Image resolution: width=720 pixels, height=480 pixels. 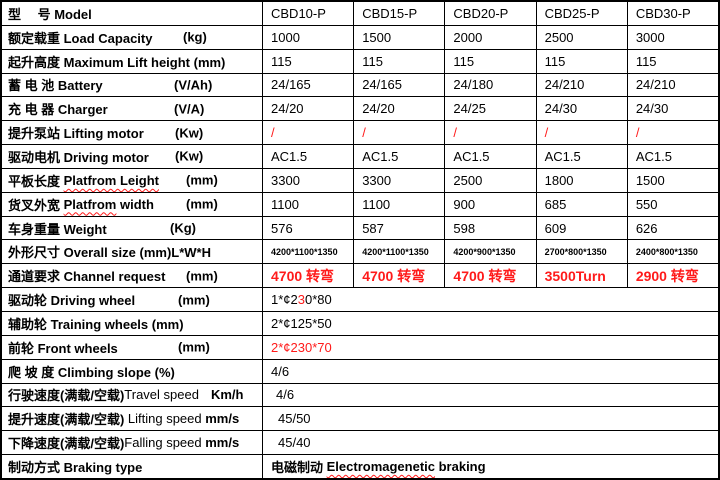 I want to click on cell-lifting-motor-CBD10-P: /, so click(x=309, y=133).